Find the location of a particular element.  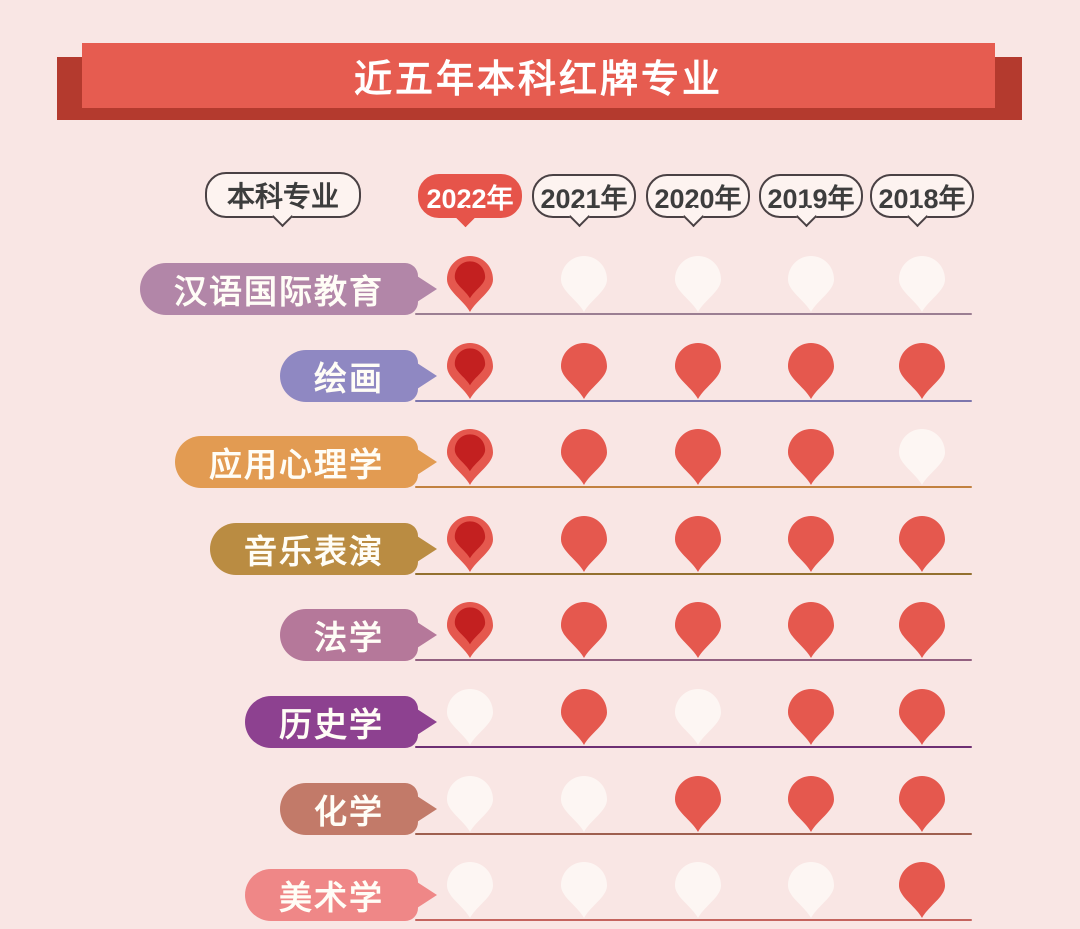

major-label: 法学 is located at coordinates (349, 637).